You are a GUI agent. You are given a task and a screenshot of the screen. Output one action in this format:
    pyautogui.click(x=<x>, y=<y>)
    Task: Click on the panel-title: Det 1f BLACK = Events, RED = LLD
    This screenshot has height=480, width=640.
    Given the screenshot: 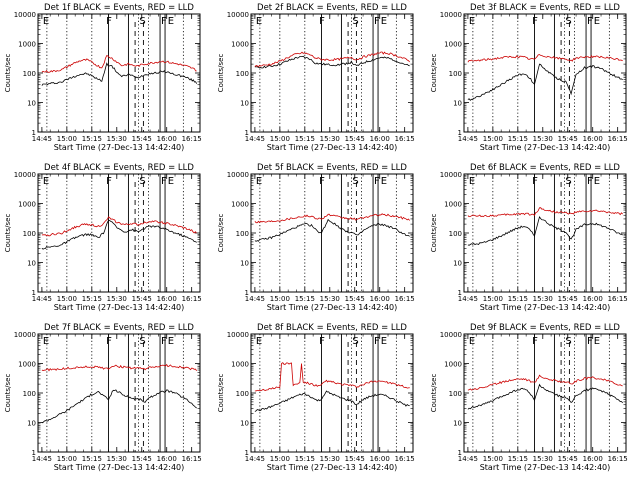 What is the action you would take?
    pyautogui.click(x=119, y=8)
    